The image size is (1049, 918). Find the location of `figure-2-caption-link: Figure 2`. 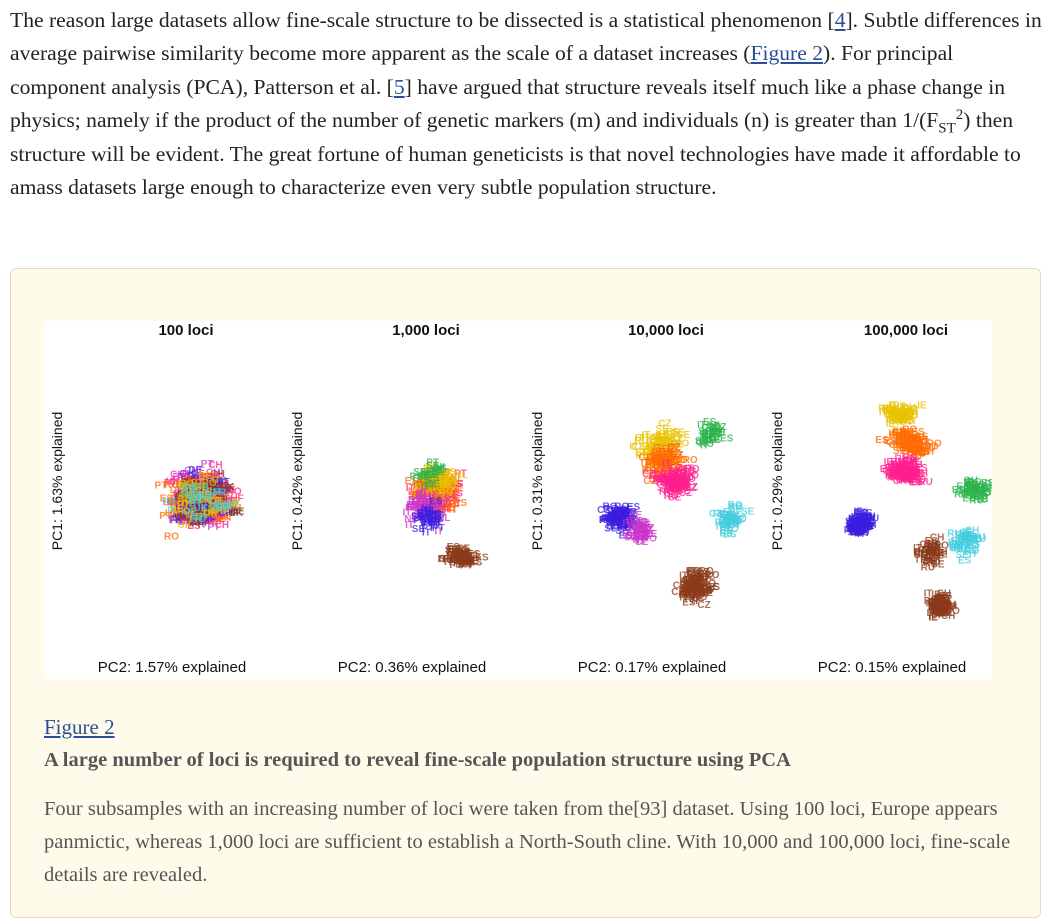

figure-2-caption-link: Figure 2 is located at coordinates (79, 727).